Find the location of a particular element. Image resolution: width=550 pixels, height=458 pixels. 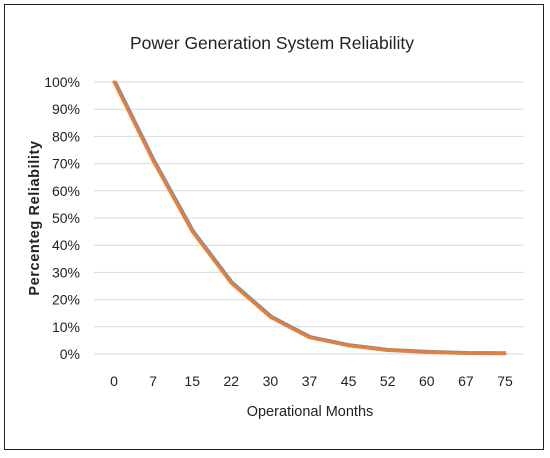

y-tick-label: 80% is located at coordinates (66, 136).